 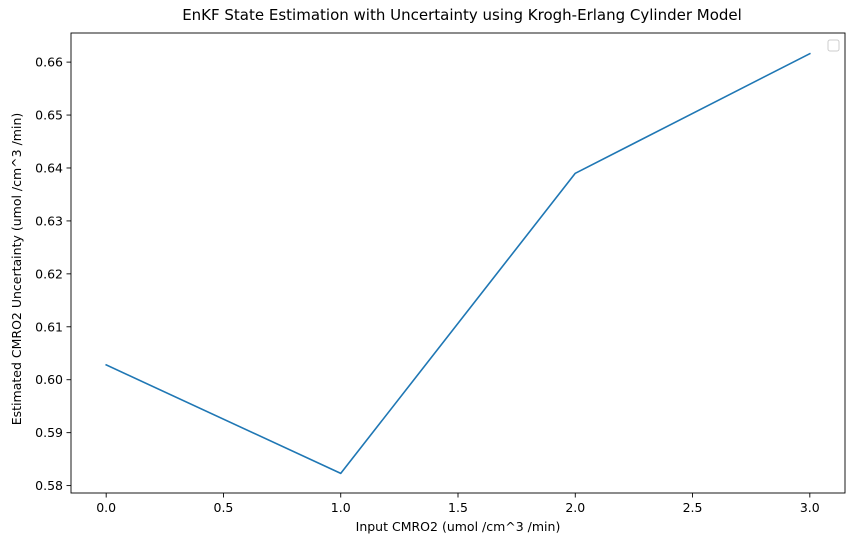 I want to click on y-tick-label: 0.59, so click(x=49, y=432).